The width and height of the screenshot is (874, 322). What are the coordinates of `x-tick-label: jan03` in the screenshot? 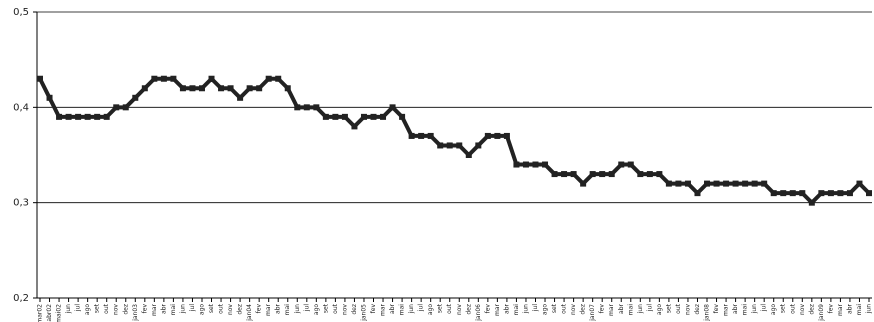 It's located at (135, 313).